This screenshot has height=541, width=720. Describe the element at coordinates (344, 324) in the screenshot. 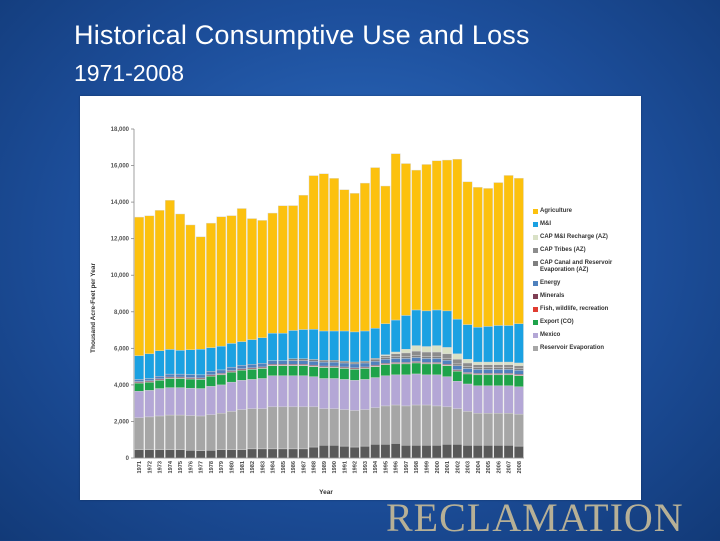

I see `bar-stack-1991` at that location.